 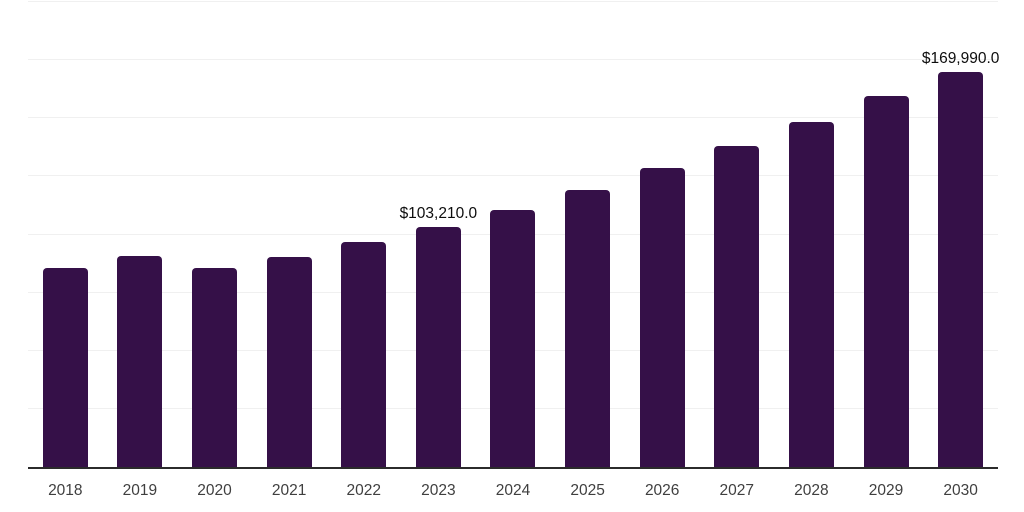 I want to click on bar-slot-2021, so click(x=289, y=234).